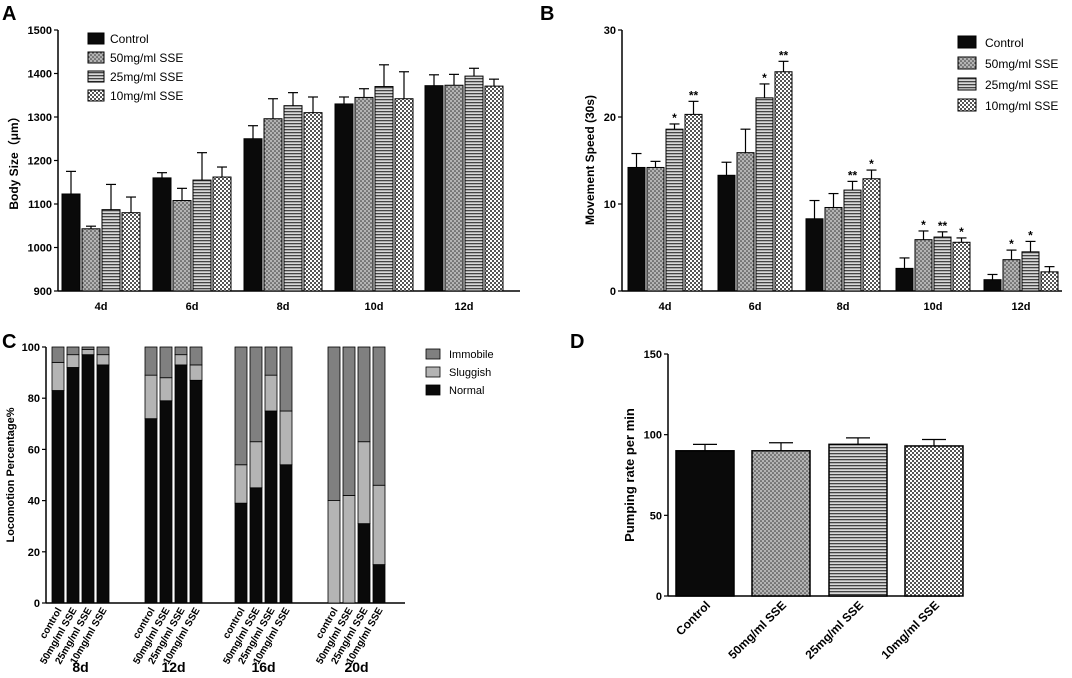  I want to click on panel-b-legend-label: 10mg/ml SSE, so click(1021, 106).